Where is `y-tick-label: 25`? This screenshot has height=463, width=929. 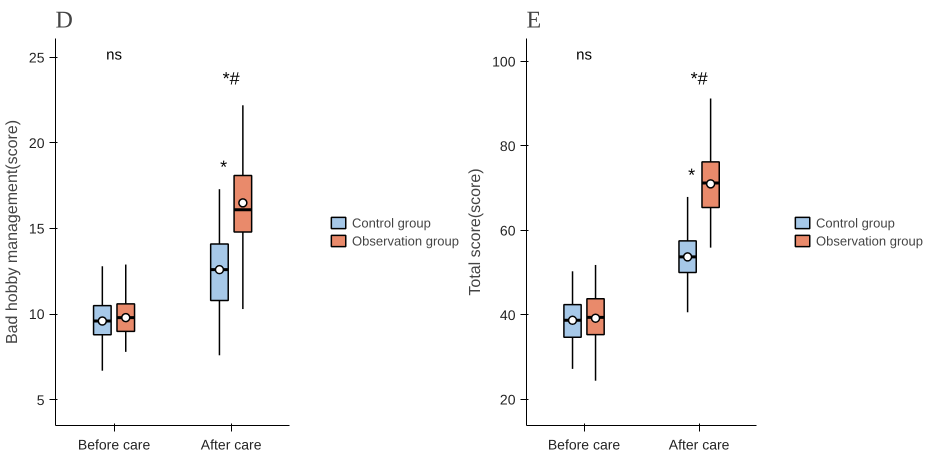
y-tick-label: 25 is located at coordinates (36, 57).